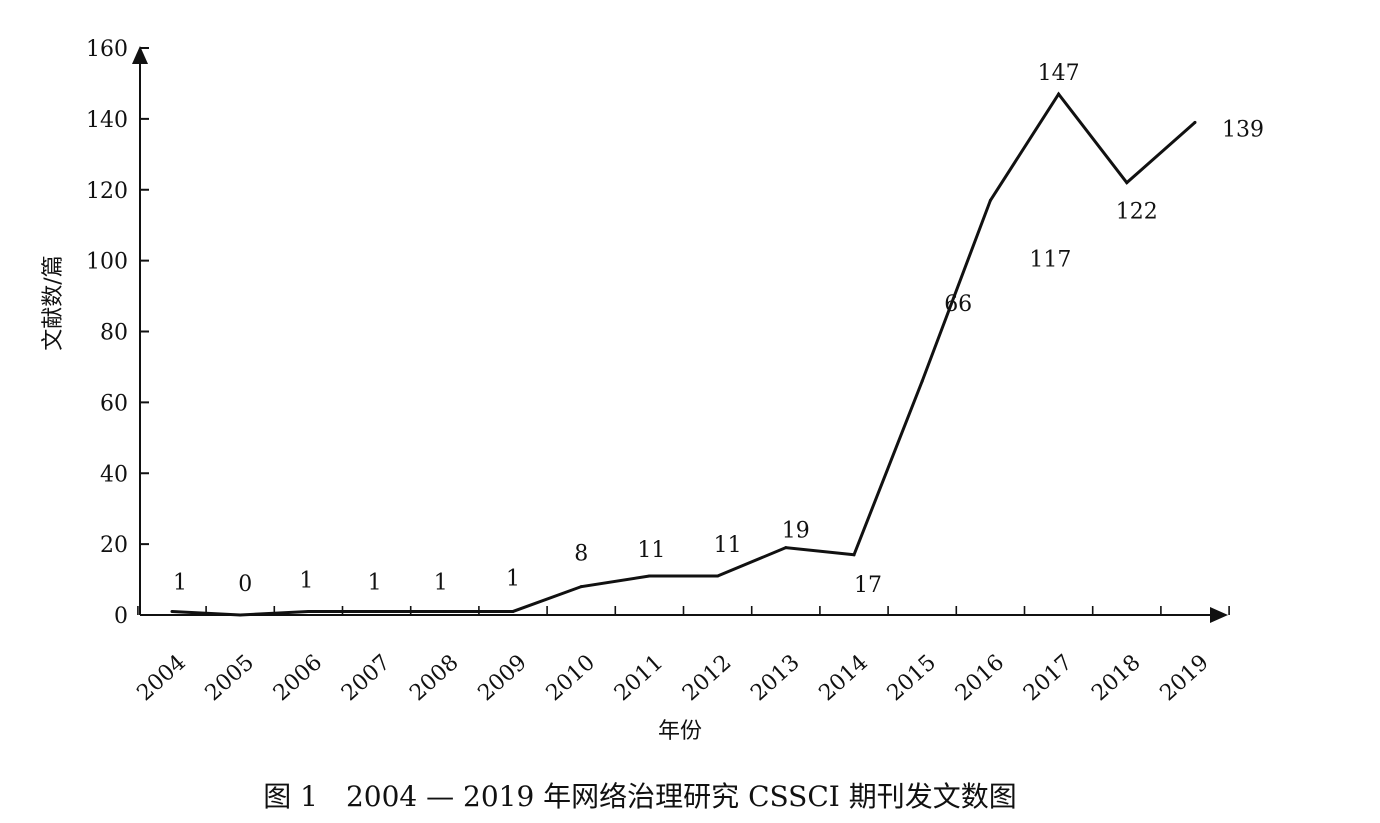 Image resolution: width=1380 pixels, height=823 pixels. What do you see at coordinates (1050, 259) in the screenshot?
I see `data-label: 117` at bounding box center [1050, 259].